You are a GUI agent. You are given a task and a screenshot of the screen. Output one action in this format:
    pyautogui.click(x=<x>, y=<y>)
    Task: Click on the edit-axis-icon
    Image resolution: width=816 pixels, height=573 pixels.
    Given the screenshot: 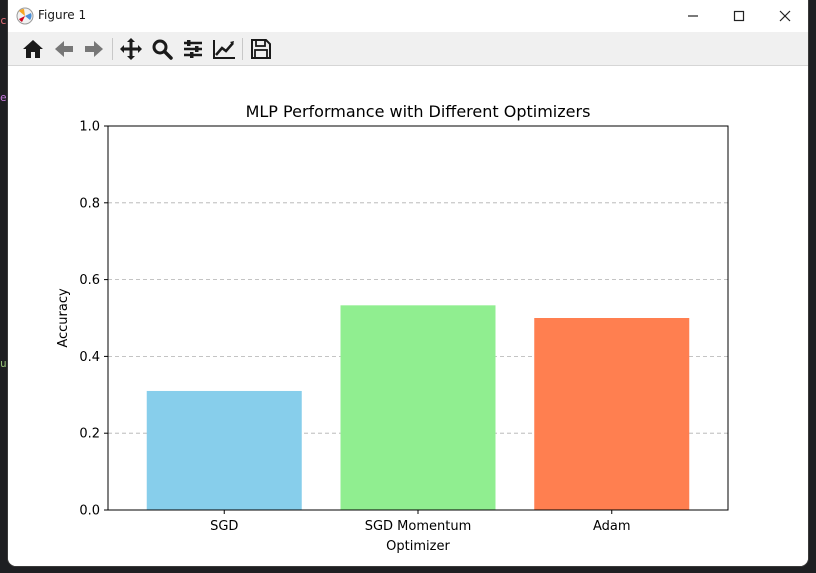 What is the action you would take?
    pyautogui.click(x=224, y=49)
    